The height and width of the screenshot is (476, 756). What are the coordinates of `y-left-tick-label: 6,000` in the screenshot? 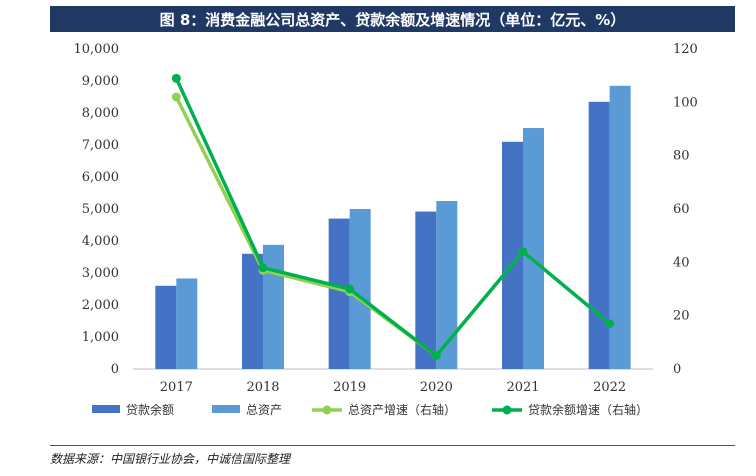 It's located at (100, 177).